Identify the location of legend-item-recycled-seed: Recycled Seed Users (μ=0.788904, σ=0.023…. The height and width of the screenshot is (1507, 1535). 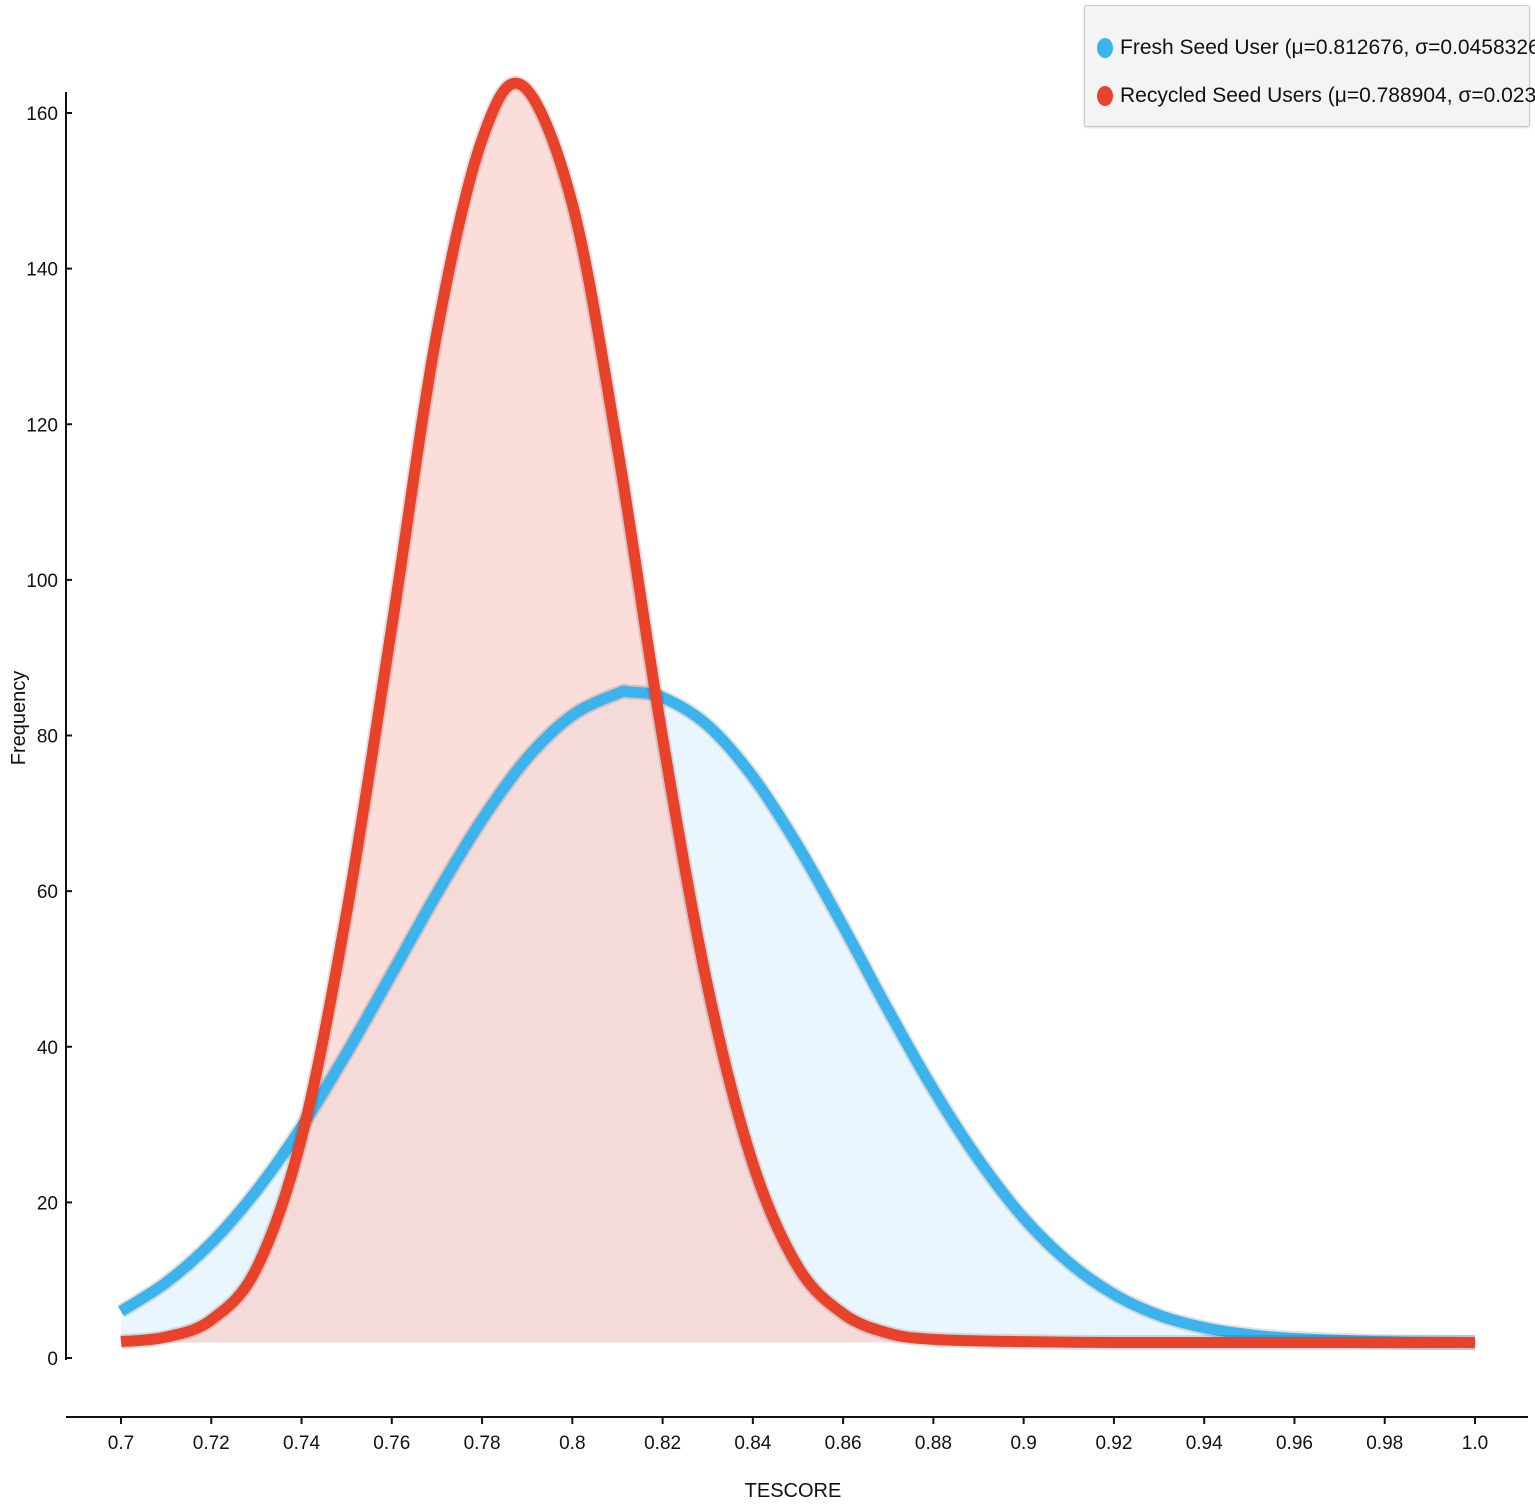
(1316, 96).